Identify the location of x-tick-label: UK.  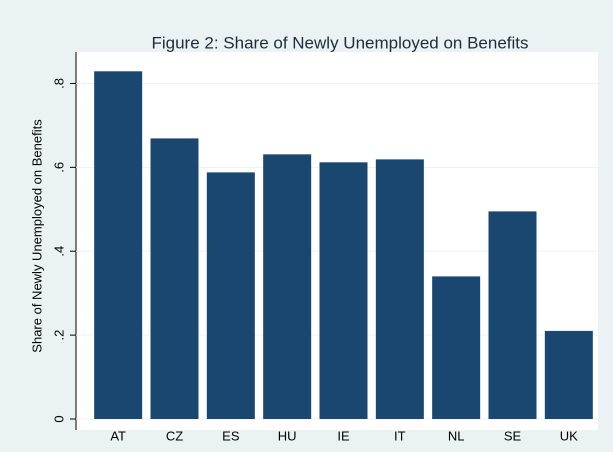
(569, 435).